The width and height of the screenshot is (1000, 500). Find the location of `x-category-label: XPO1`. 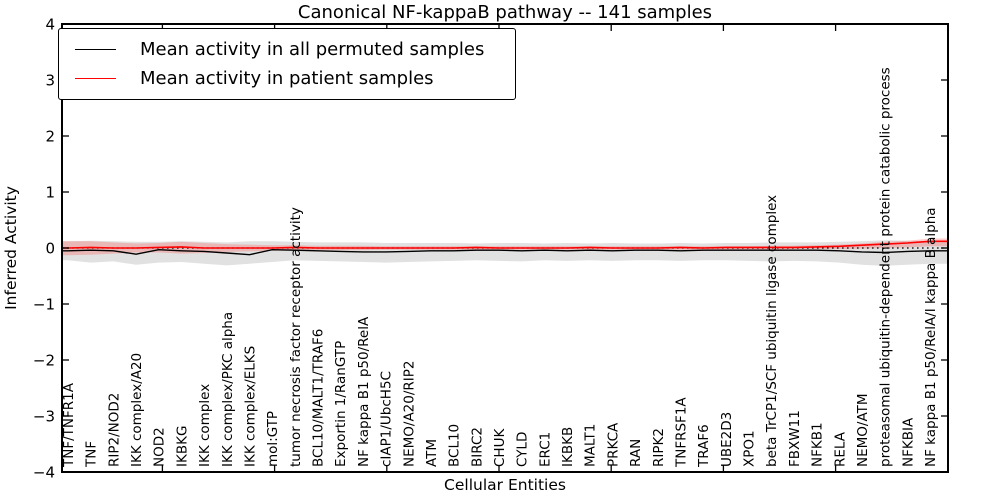

x-category-label: XPO1 is located at coordinates (750, 448).